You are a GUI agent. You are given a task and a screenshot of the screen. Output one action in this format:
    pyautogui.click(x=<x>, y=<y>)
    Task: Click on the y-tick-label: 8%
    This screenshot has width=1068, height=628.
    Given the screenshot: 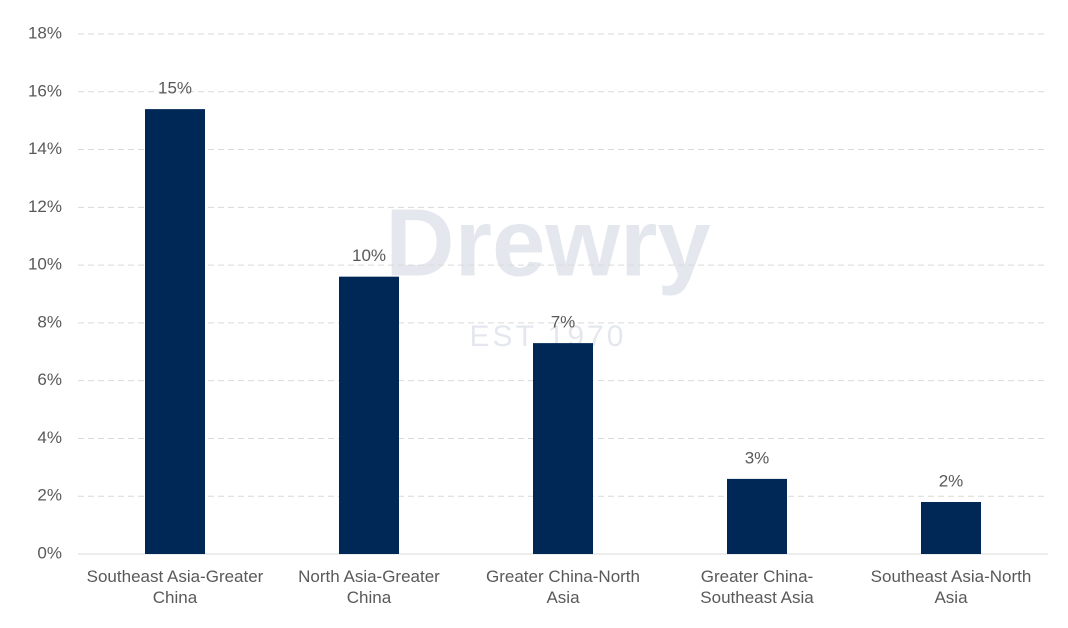 What is the action you would take?
    pyautogui.click(x=49, y=321)
    